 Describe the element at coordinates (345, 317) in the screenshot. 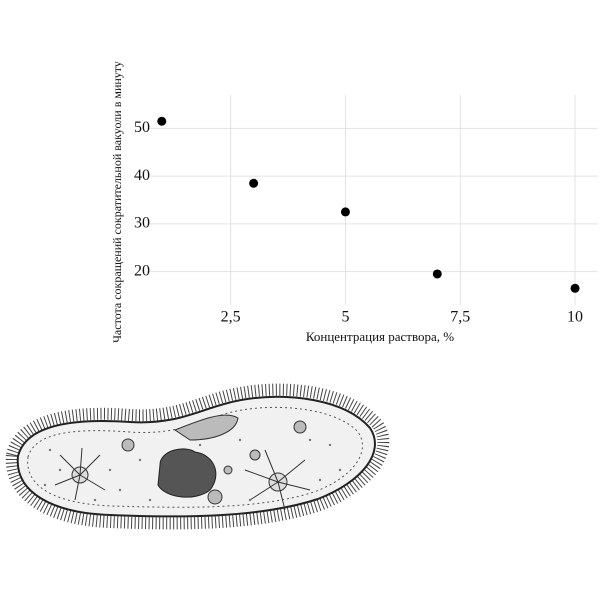

I see `x-tick-label: 5` at that location.